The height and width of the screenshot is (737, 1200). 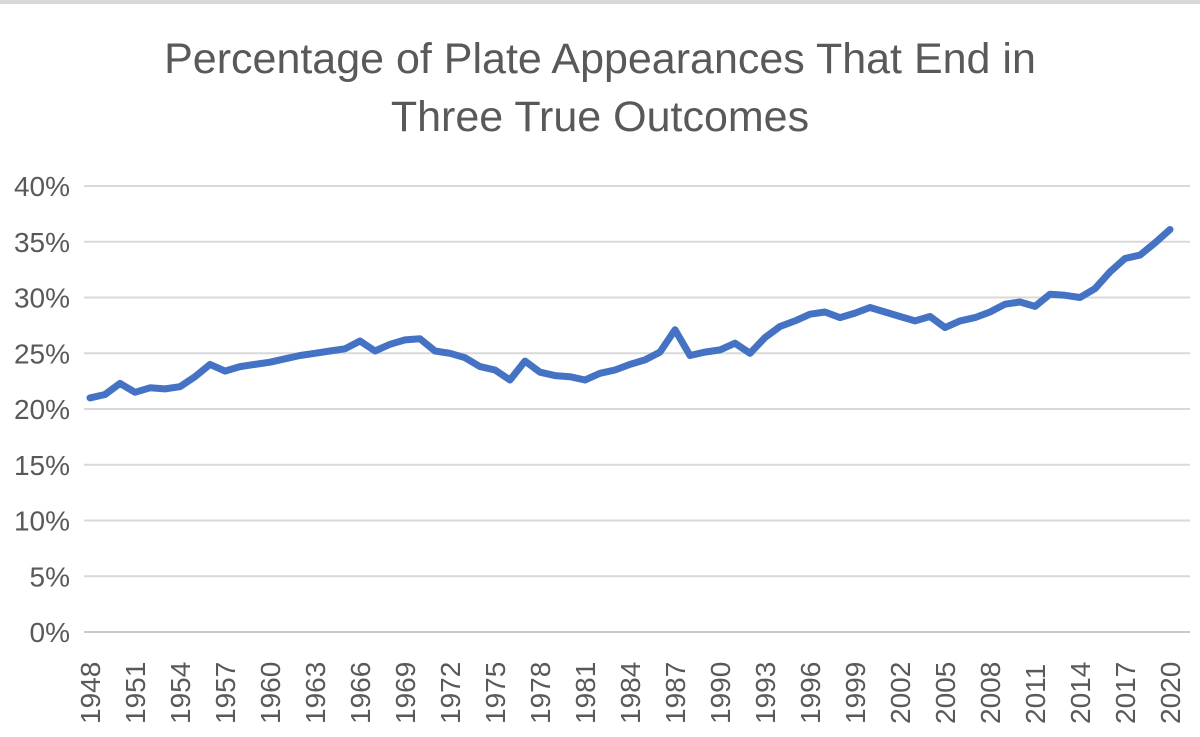 I want to click on x-axis-tick-label: 1978, so click(x=540, y=693).